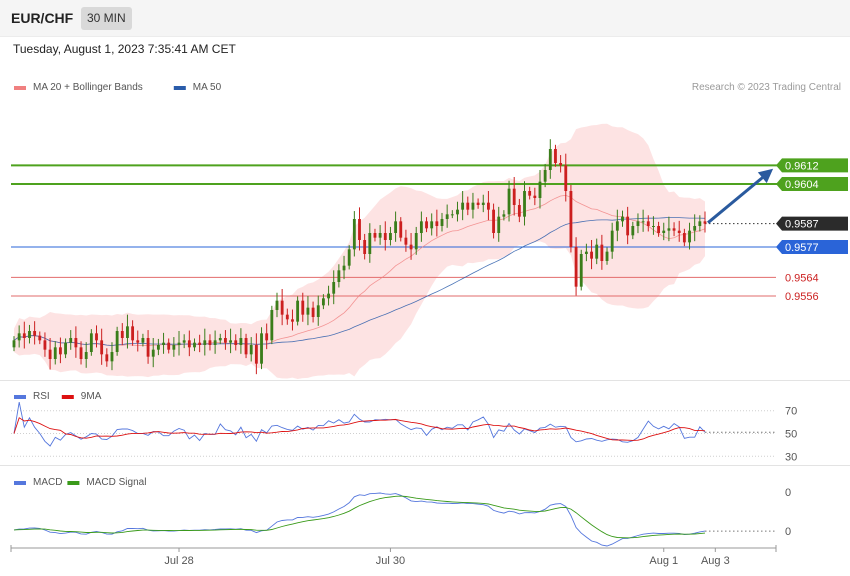 Image resolution: width=850 pixels, height=576 pixels. I want to click on x-axis: Jul 28 Jul 30 Aug 1 Aug 3, so click(393, 556).